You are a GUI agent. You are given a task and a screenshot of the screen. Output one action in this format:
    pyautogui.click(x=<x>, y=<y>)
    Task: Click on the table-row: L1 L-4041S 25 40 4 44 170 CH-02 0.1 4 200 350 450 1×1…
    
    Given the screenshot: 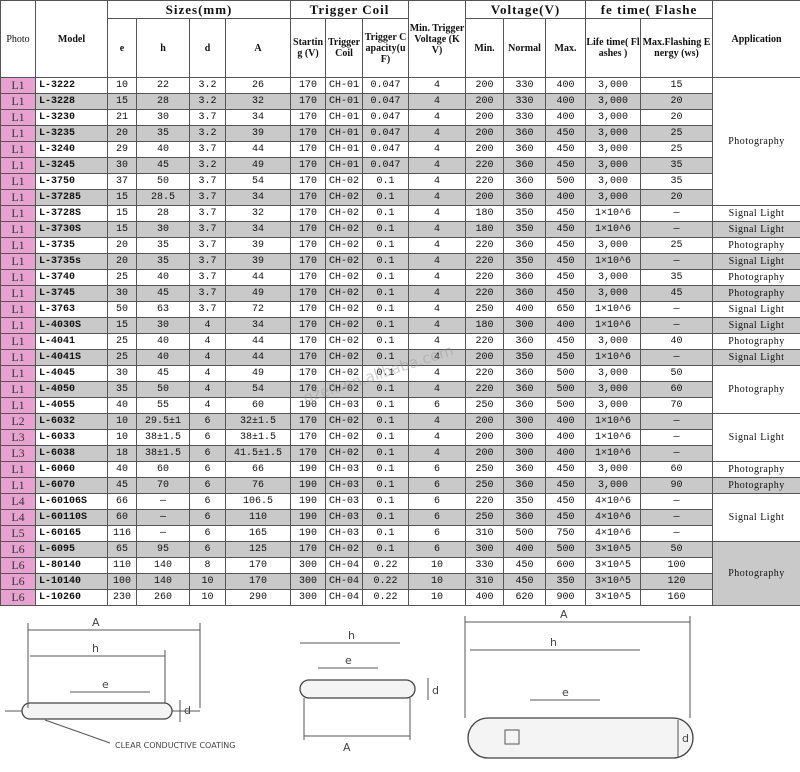 What is the action you would take?
    pyautogui.click(x=400, y=357)
    